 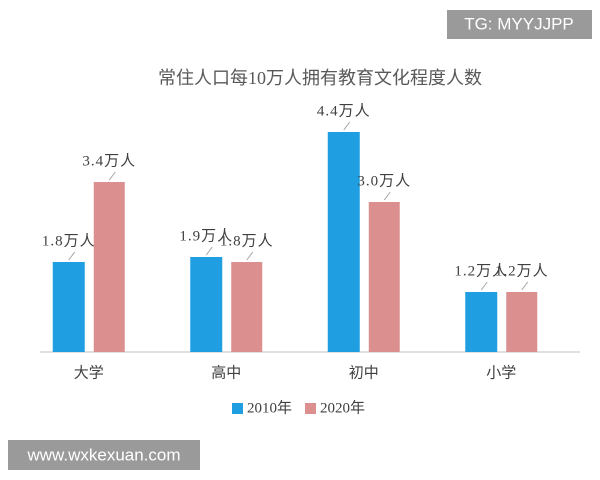 I want to click on chart-title: 常住人口每10万人拥有教育文化程度人数, so click(x=320, y=78).